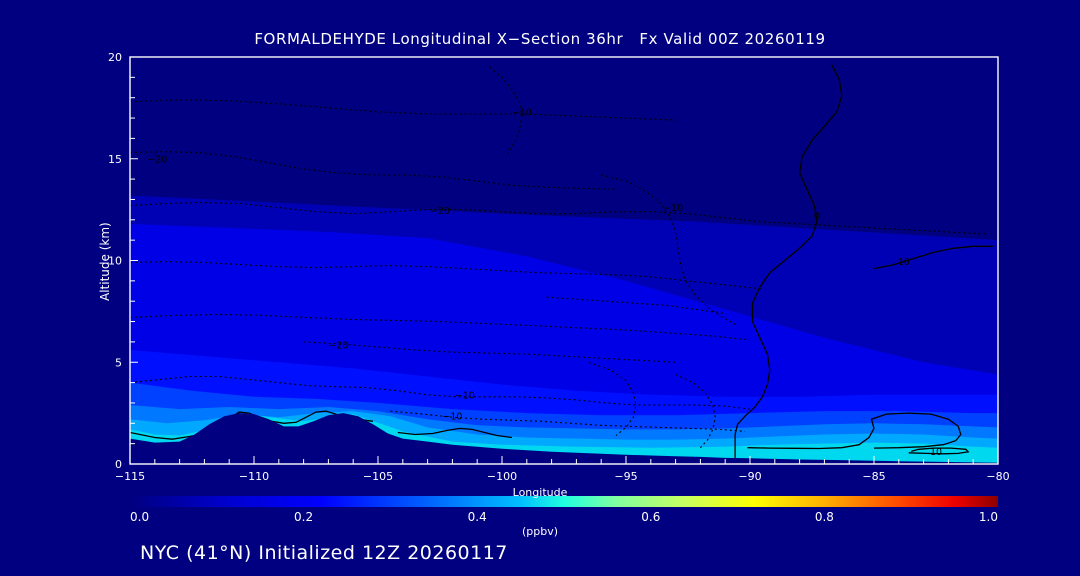  Describe the element at coordinates (564, 438) in the screenshot. I see `terrain-mask` at that location.